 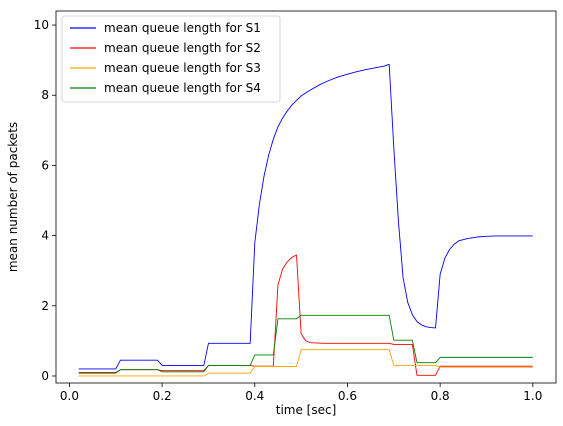 What do you see at coordinates (13, 197) in the screenshot?
I see `y-axis-label: mean number of packets` at bounding box center [13, 197].